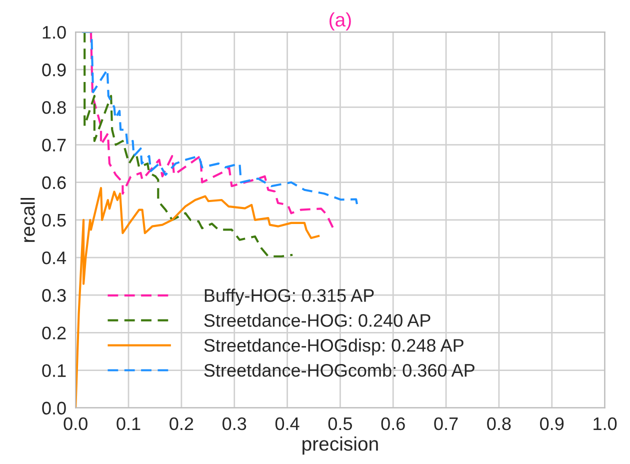 This screenshot has height=464, width=630. What do you see at coordinates (27, 220) in the screenshot?
I see `y-axis-title: recall` at bounding box center [27, 220].